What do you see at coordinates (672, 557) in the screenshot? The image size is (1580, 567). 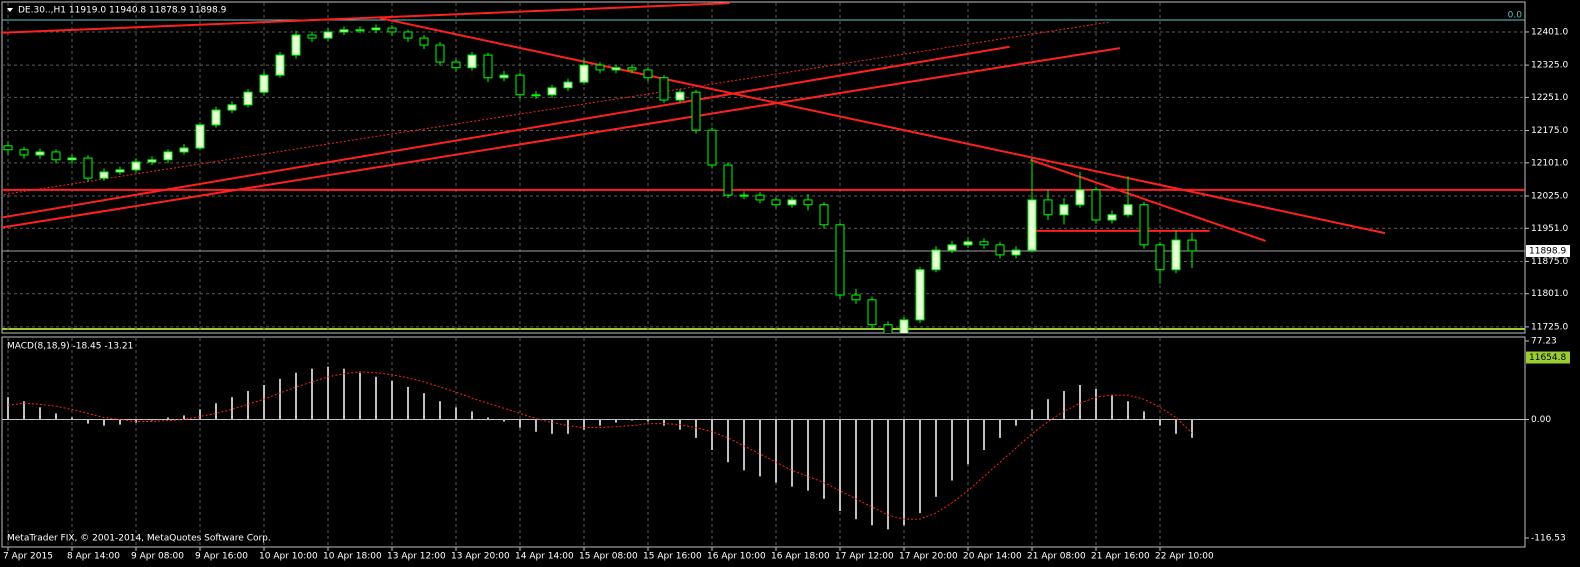 I see `x-tick-label: 15 Apr 16:00` at bounding box center [672, 557].